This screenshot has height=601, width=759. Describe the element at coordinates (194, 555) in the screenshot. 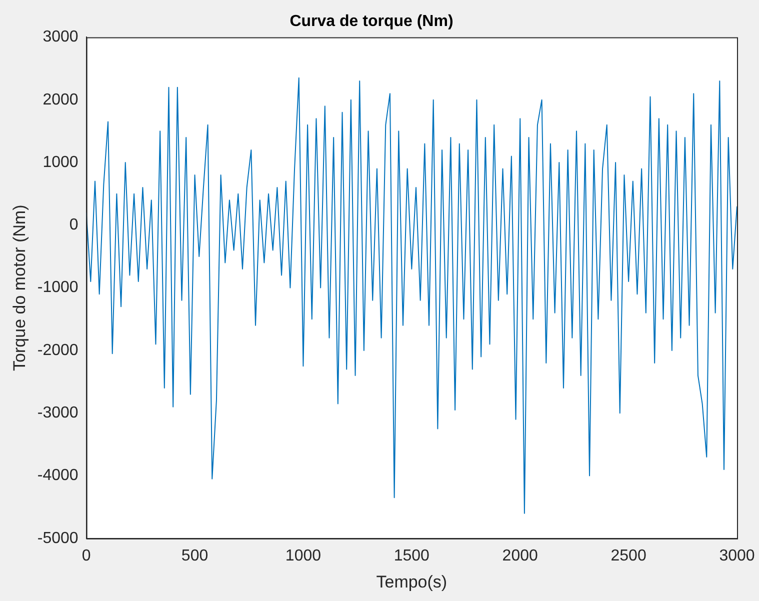

I see `x-tick-label: 500` at that location.